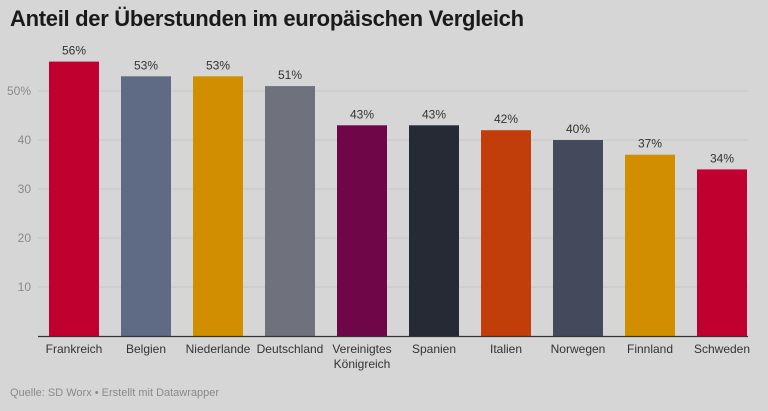 The height and width of the screenshot is (411, 768). What do you see at coordinates (361, 356) in the screenshot?
I see `x-tick-label: Vereinigtes Königreich` at bounding box center [361, 356].